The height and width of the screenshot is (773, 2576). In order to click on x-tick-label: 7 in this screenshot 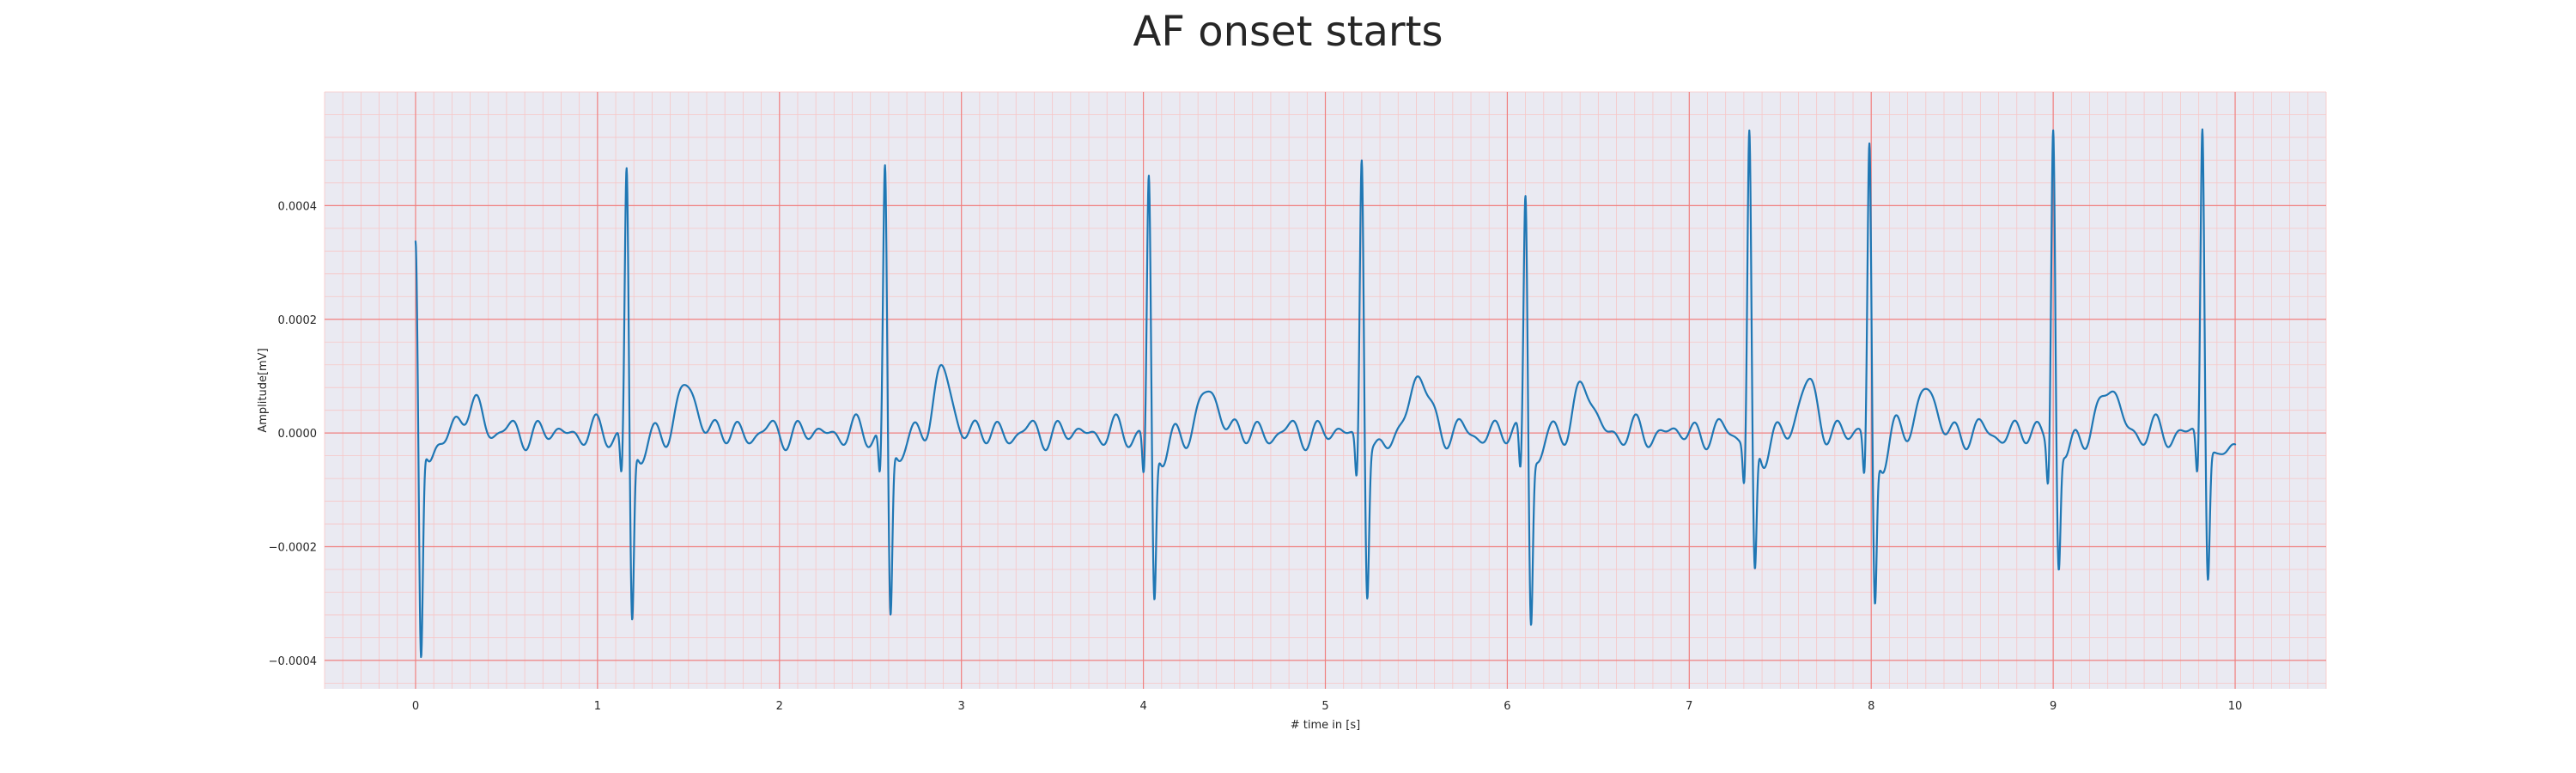, I will do `click(1689, 706)`.